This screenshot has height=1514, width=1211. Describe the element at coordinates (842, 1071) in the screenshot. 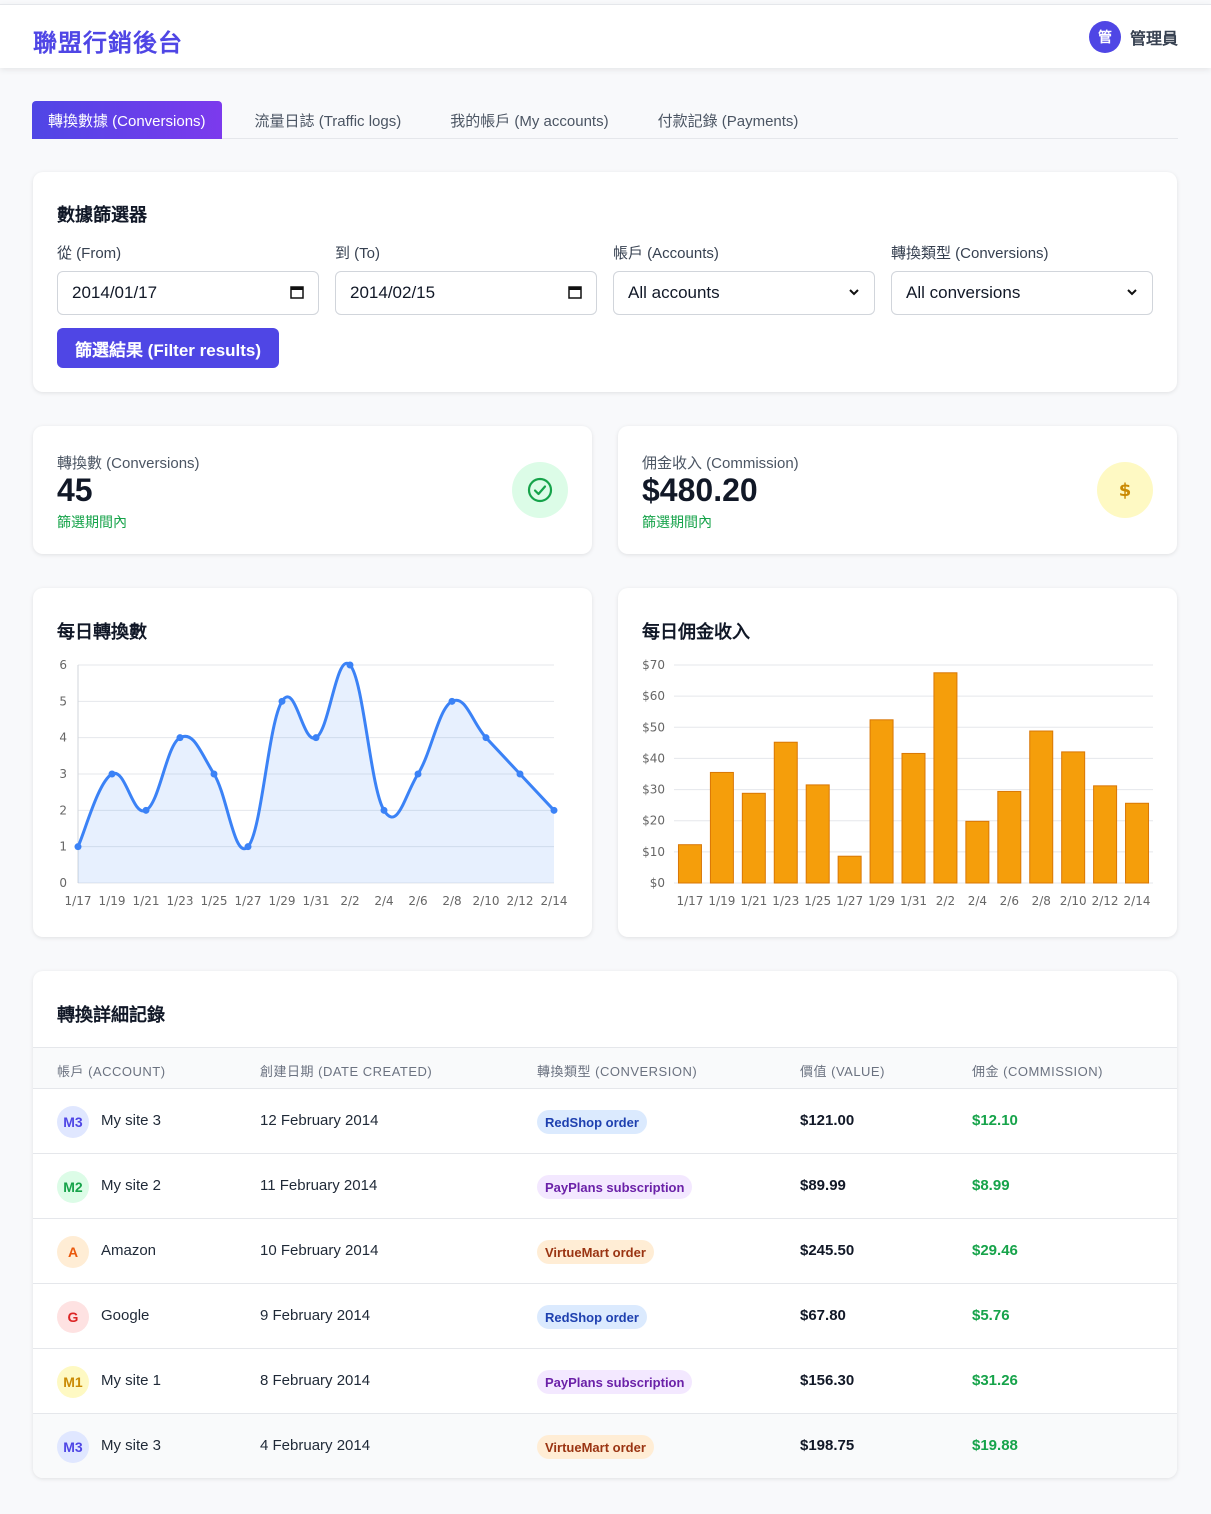

I see `th-value: 價值 (VALUE)` at that location.